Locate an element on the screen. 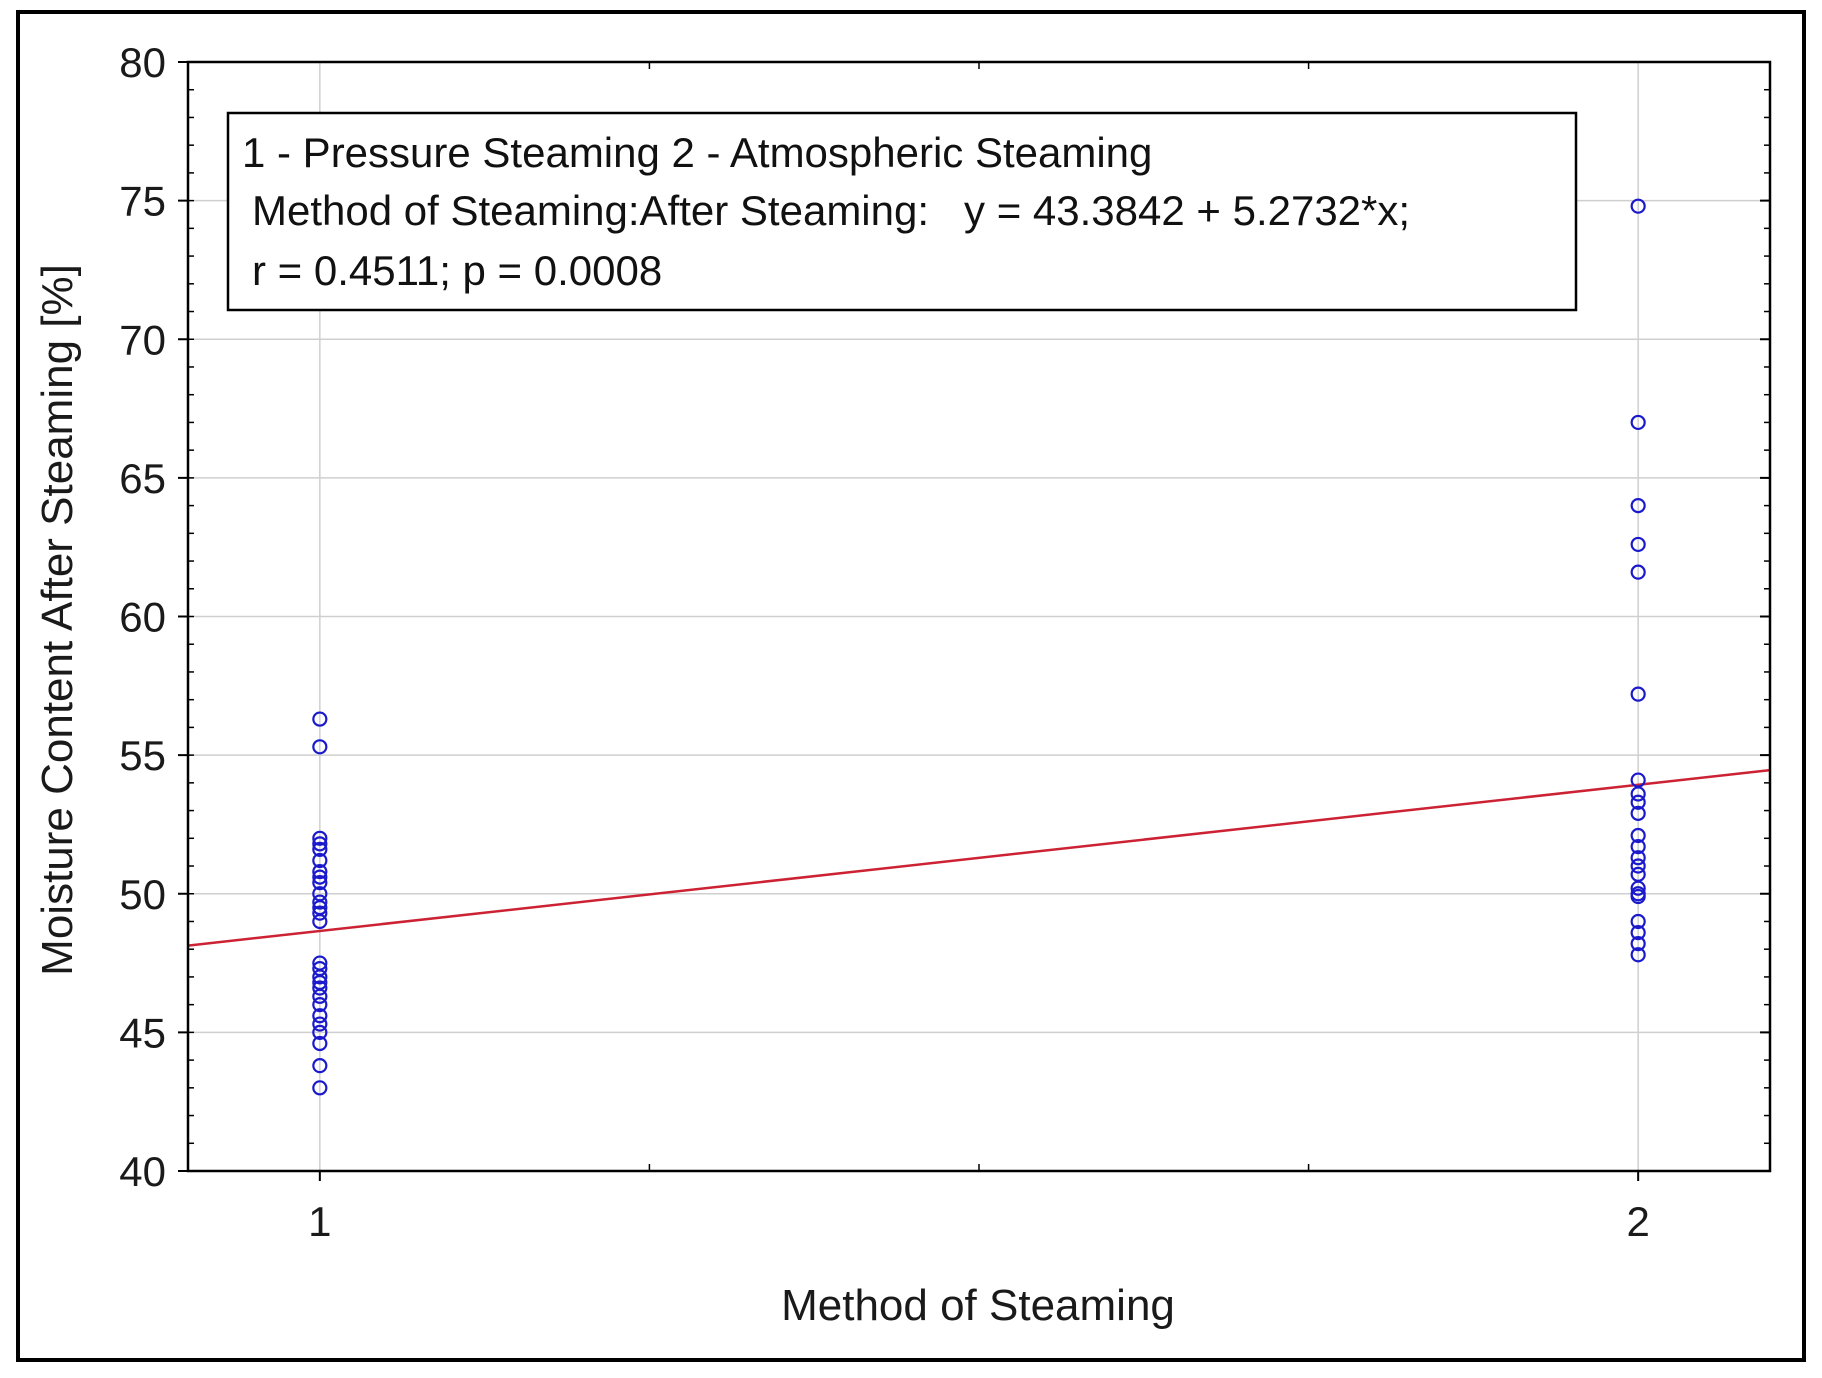 Image resolution: width=1822 pixels, height=1378 pixels. regression-line is located at coordinates (979, 857).